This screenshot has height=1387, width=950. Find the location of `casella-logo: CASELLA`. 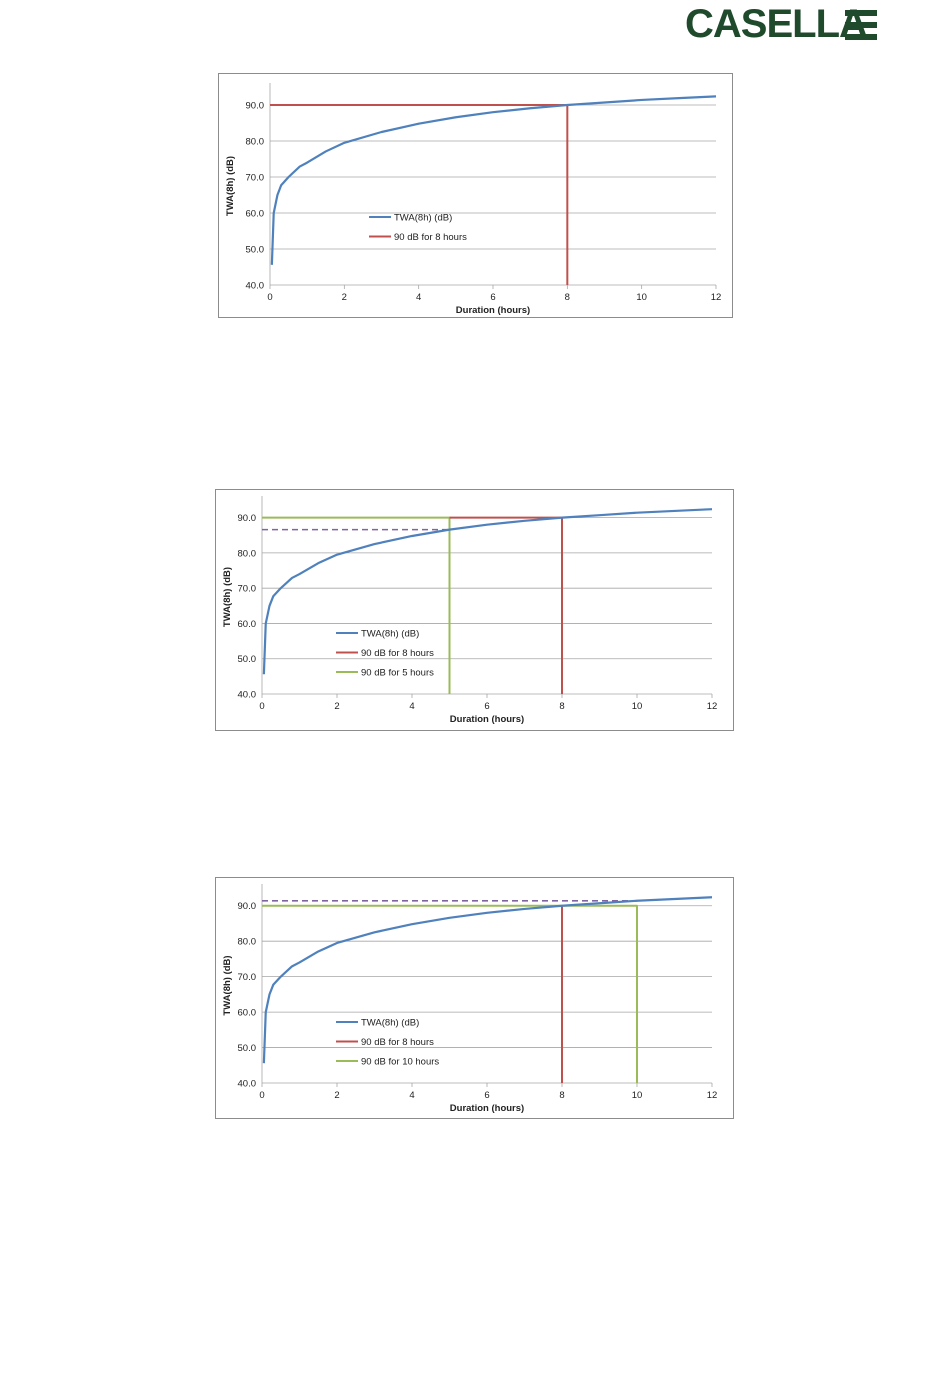

casella-logo: CASELLA is located at coordinates (781, 24).